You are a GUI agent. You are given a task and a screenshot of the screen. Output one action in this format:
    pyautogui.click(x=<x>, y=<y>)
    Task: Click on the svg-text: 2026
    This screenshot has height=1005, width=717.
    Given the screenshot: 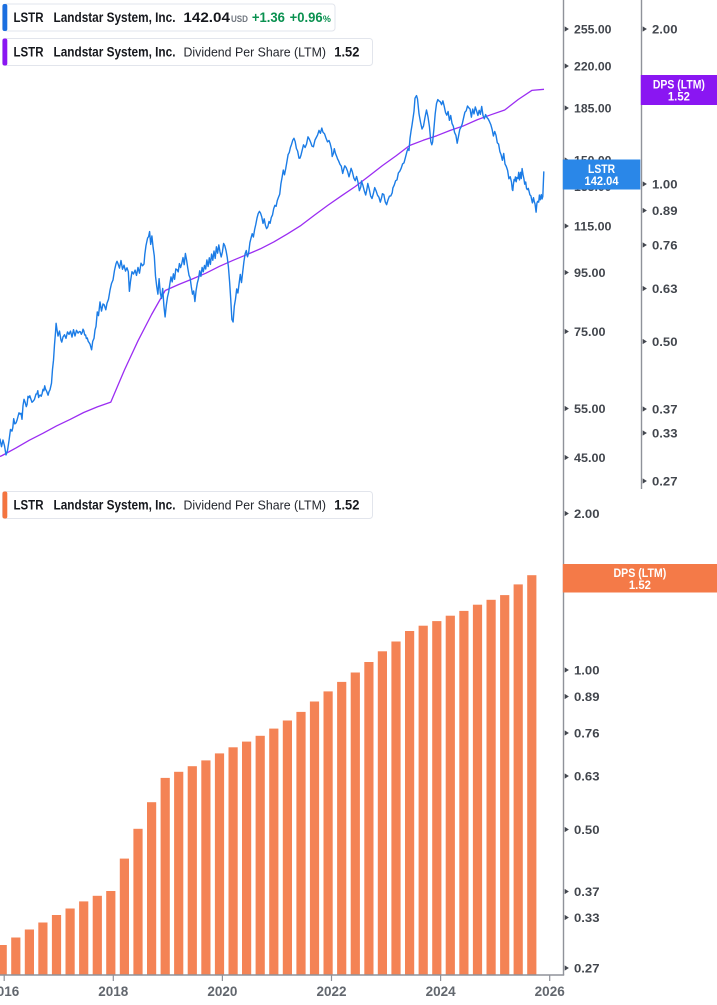 What is the action you would take?
    pyautogui.click(x=550, y=991)
    